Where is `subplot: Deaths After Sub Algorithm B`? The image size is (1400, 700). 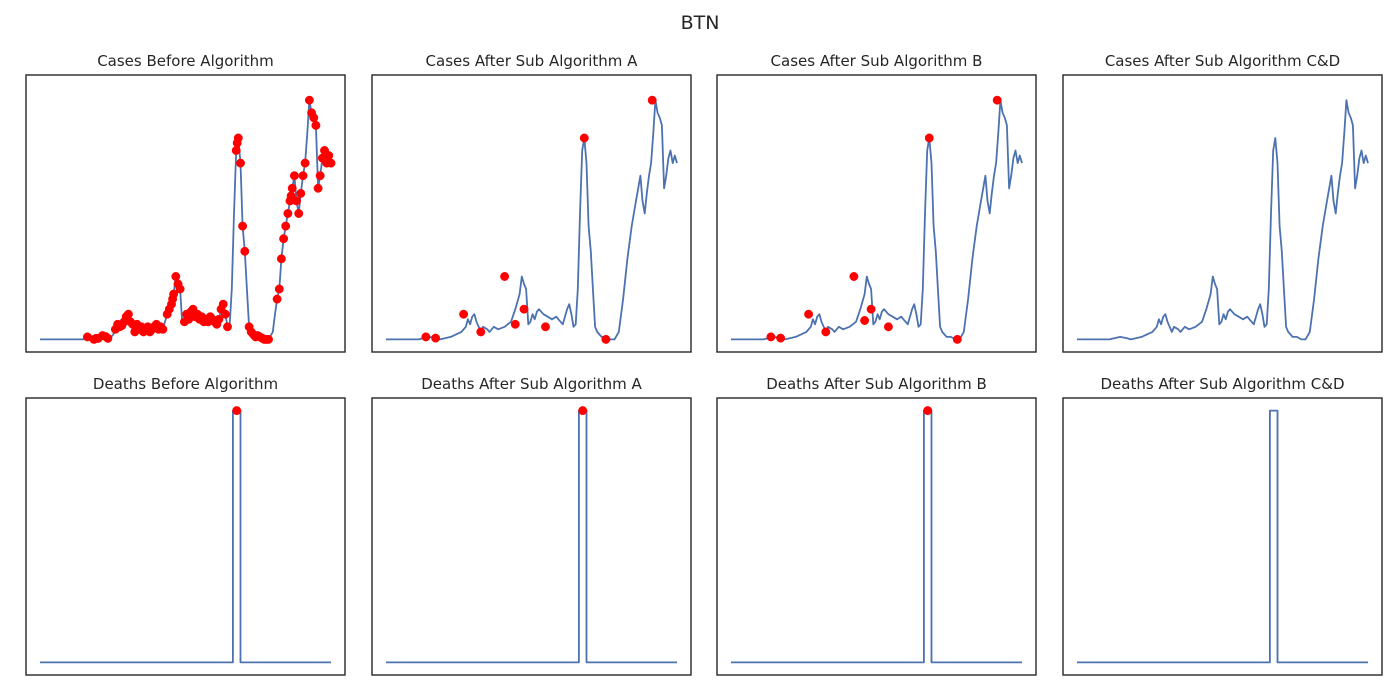
subplot: Deaths After Sub Algorithm B is located at coordinates (876, 525).